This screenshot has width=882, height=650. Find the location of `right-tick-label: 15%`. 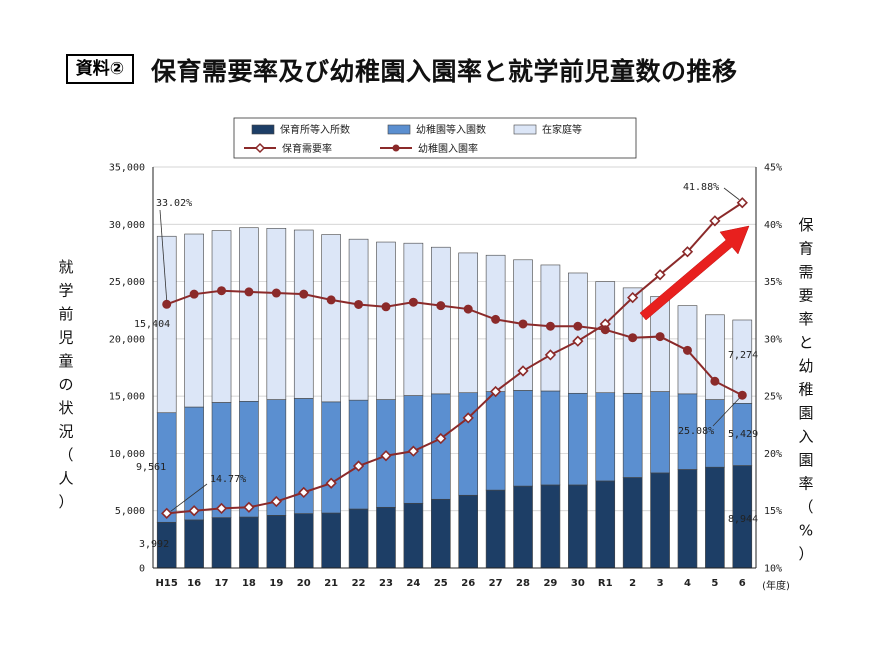

right-tick-label: 15% is located at coordinates (773, 511).